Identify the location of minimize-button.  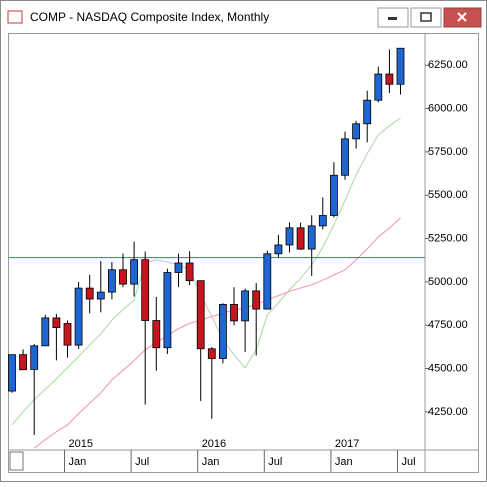
(393, 17).